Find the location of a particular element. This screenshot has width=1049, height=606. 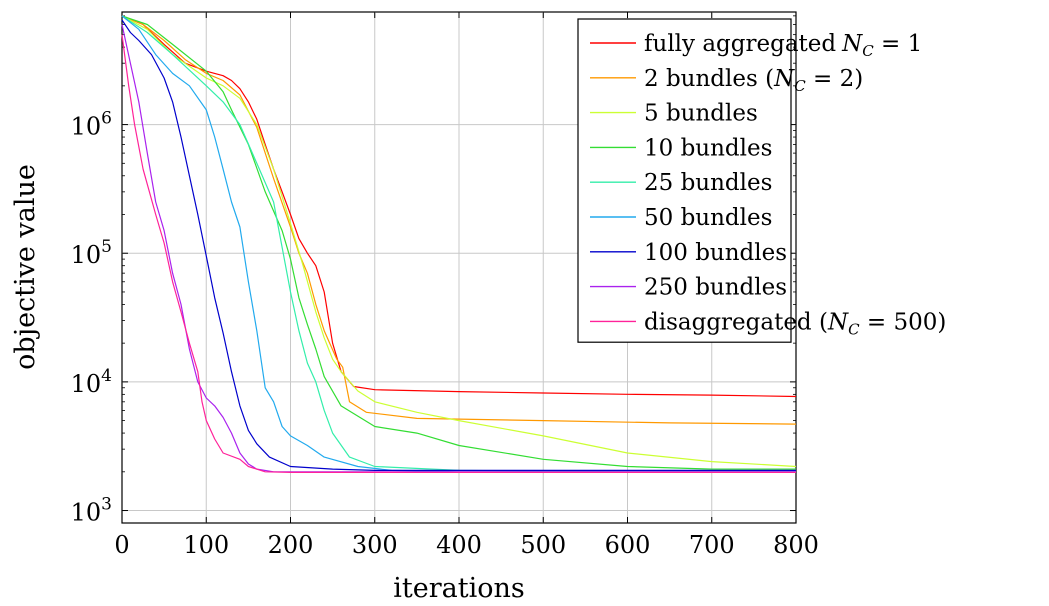

x-tick-label: 100 is located at coordinates (206, 545).